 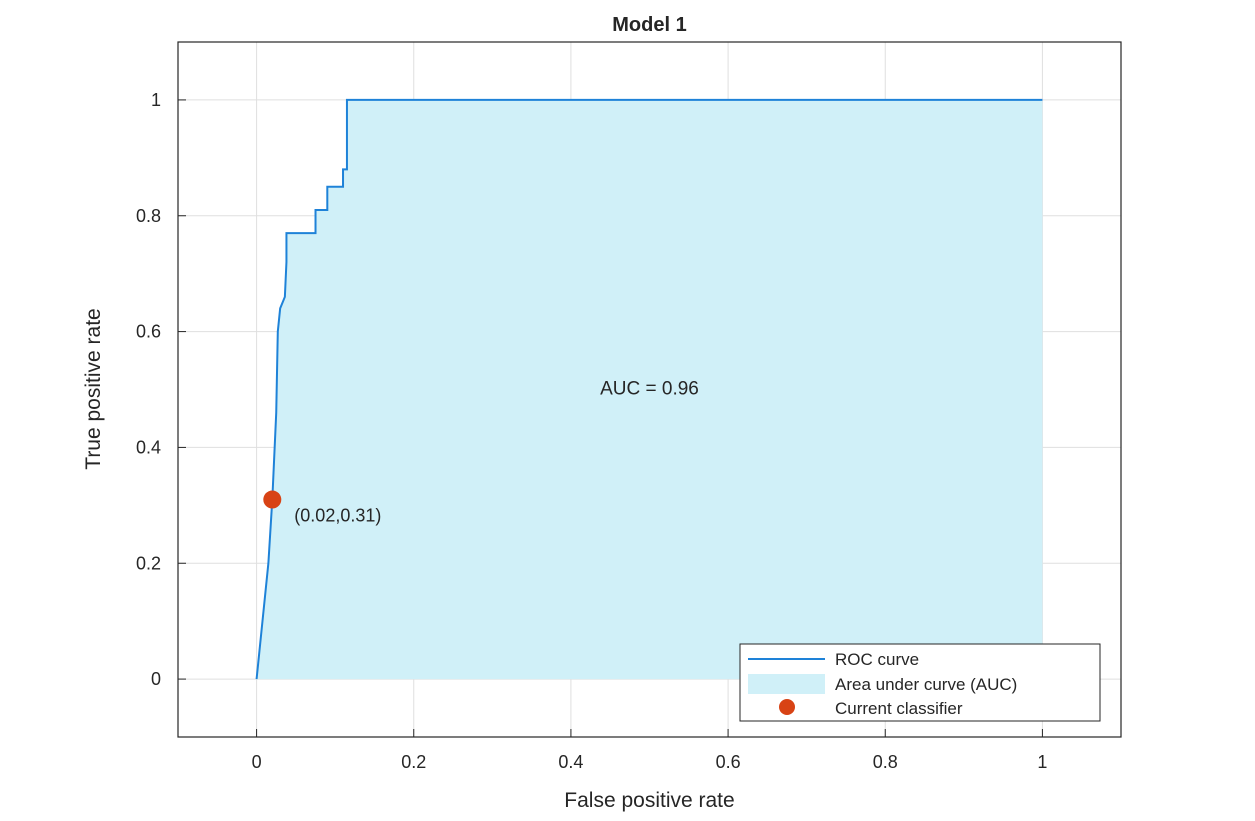 I want to click on y-tick-label-1: 0.2, so click(x=148, y=563).